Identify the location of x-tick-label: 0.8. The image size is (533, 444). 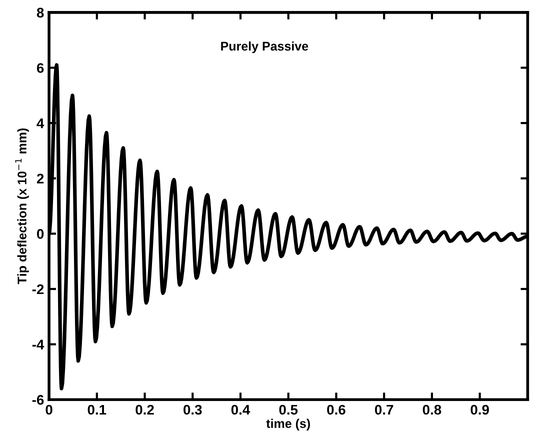
(432, 409).